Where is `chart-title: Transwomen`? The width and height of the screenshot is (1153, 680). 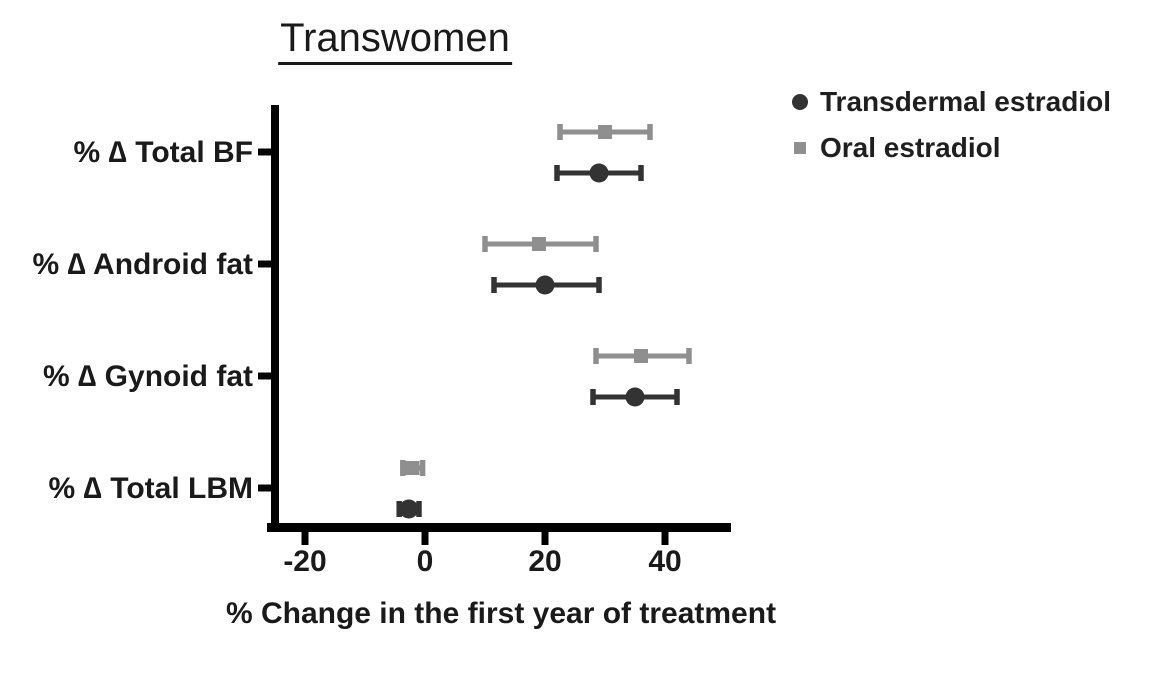
chart-title: Transwomen is located at coordinates (395, 40).